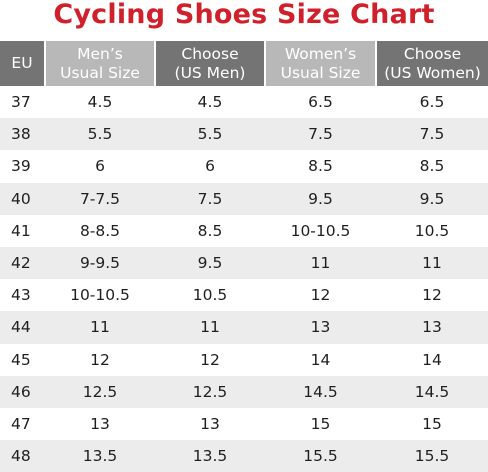 The image size is (488, 472). I want to click on choose-us-men-cell: 10.5, so click(210, 295).